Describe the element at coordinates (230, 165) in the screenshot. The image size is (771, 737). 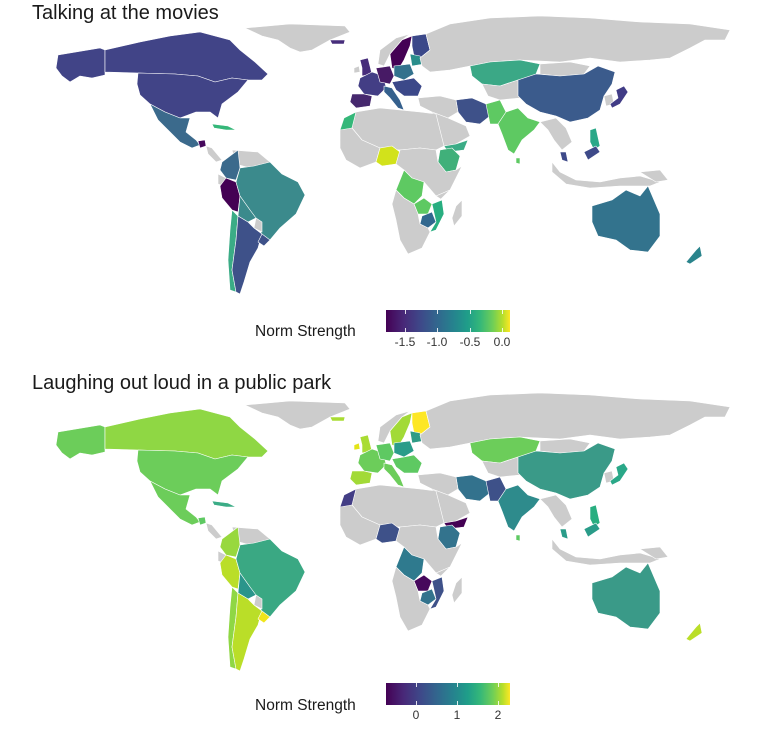
I see `country-colombia` at that location.